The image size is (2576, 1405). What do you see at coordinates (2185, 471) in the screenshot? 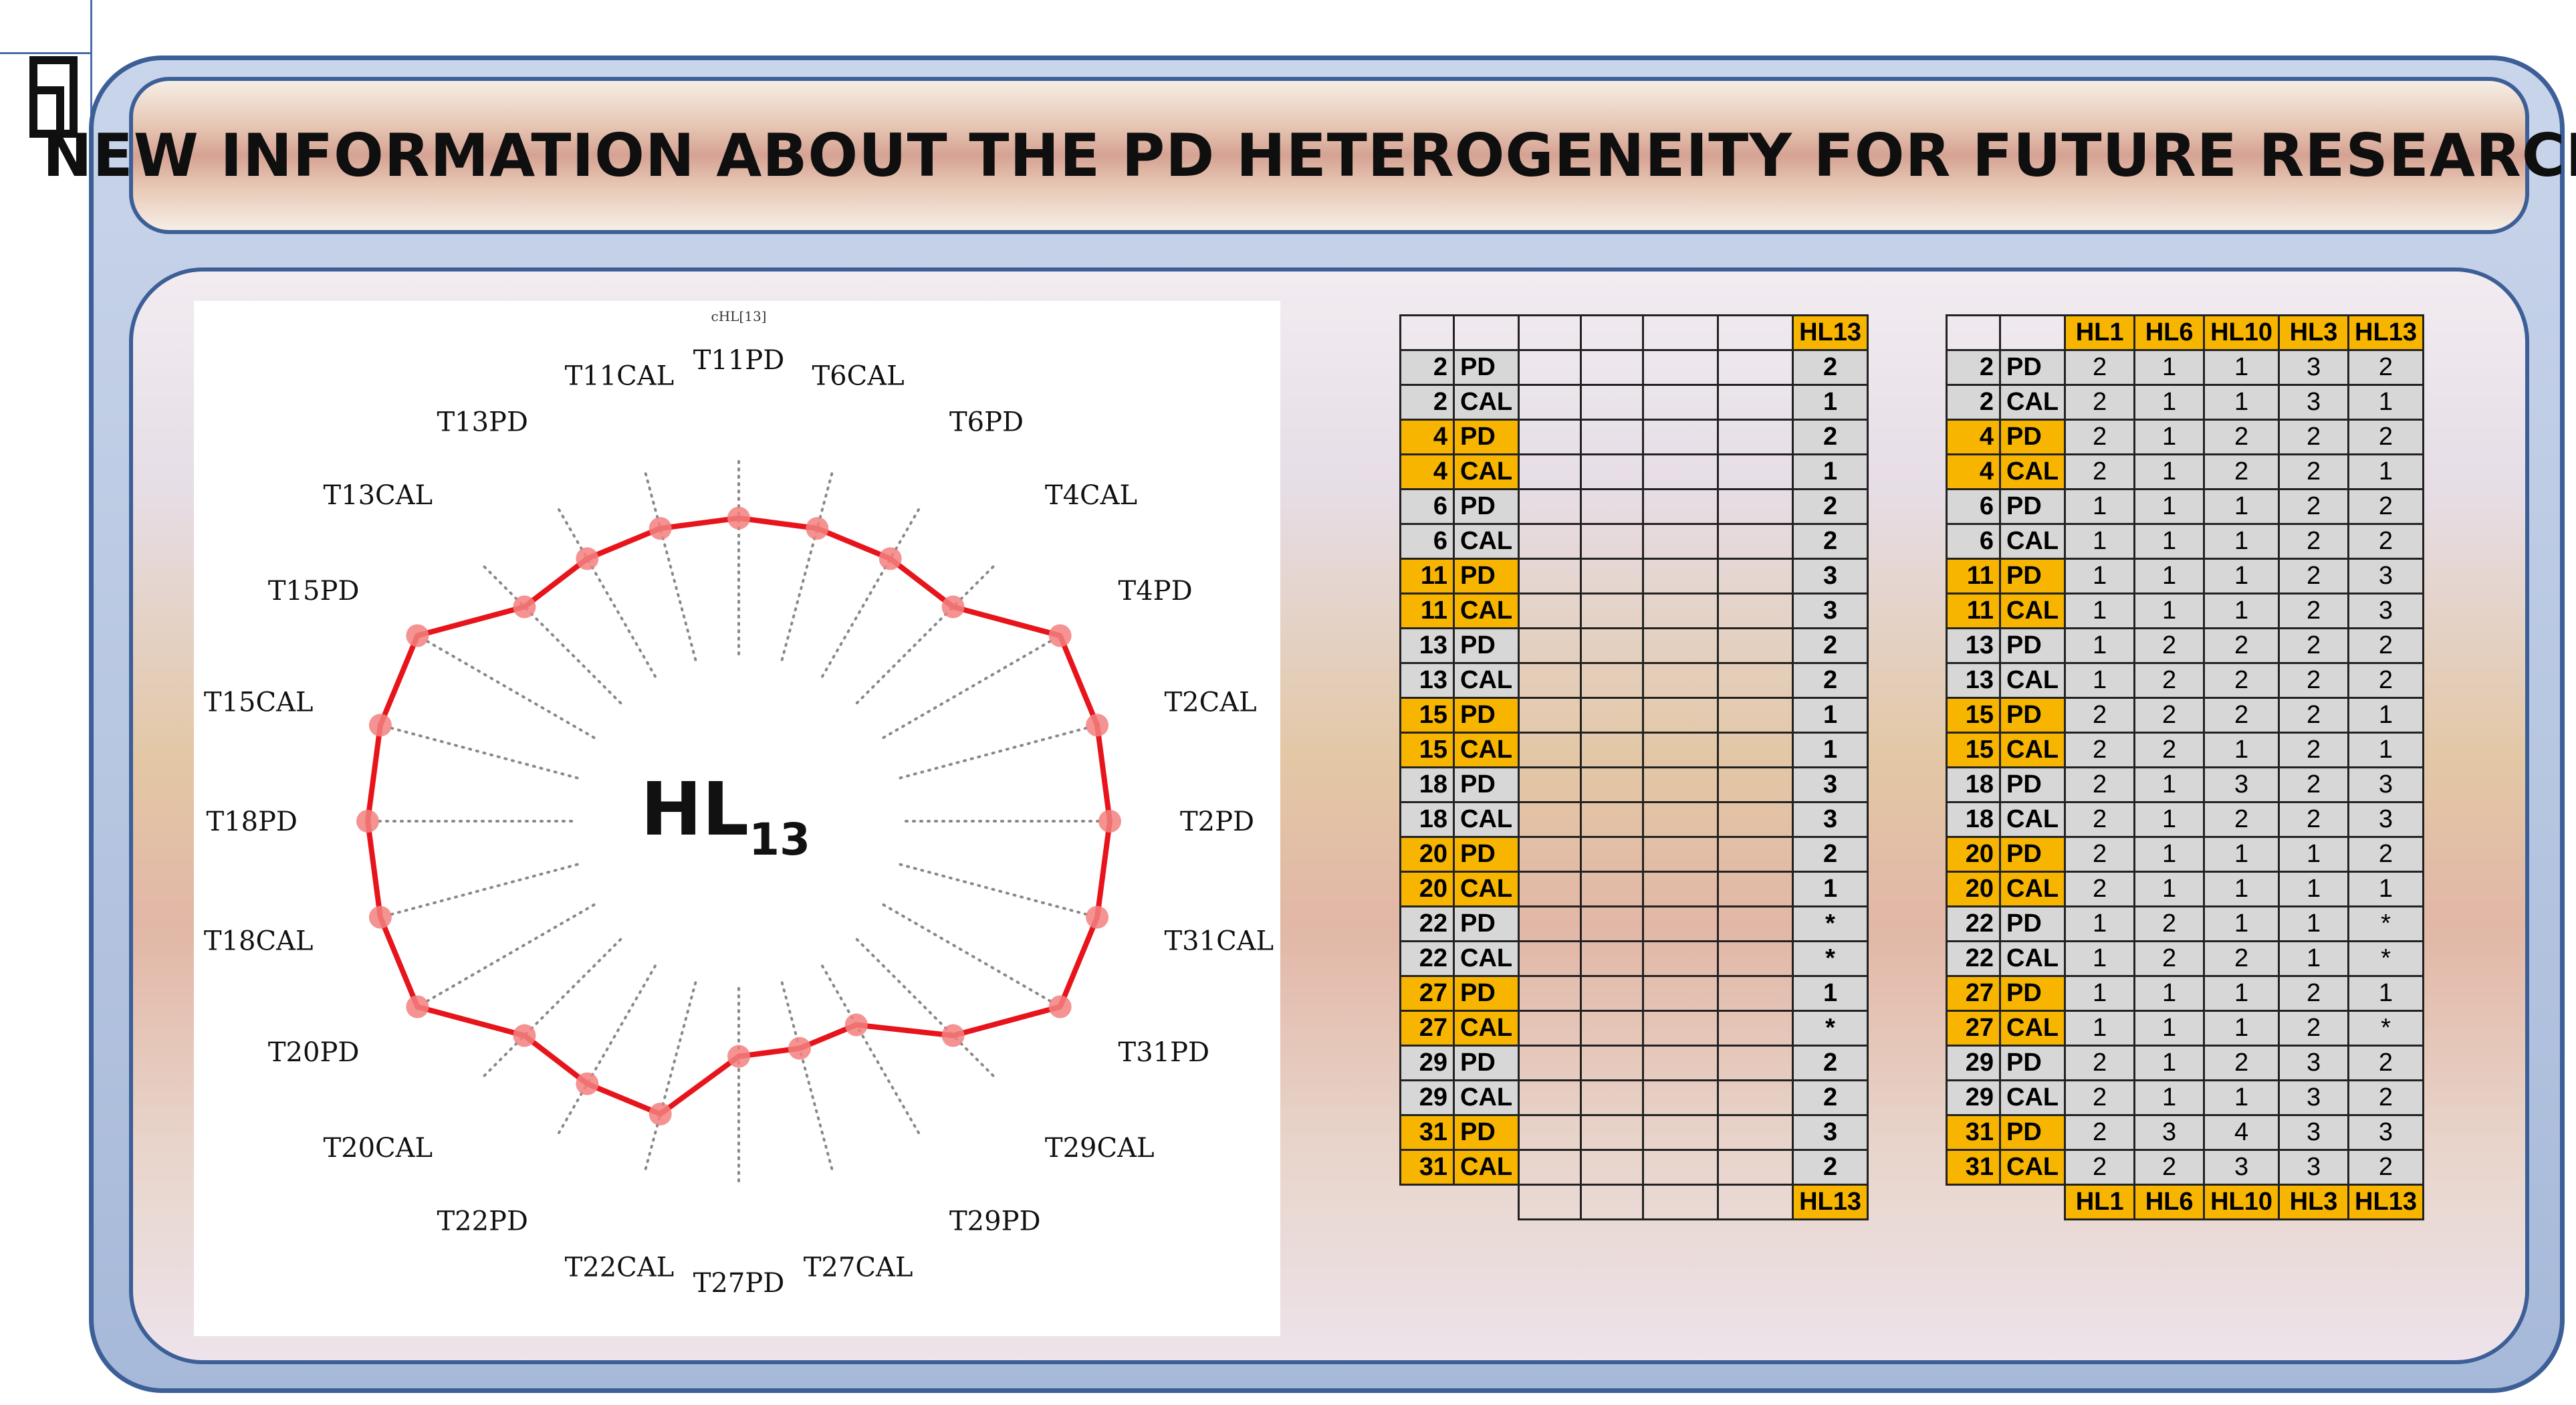
I see `table-row: 4 CAL 2 1 2 2 1` at bounding box center [2185, 471].